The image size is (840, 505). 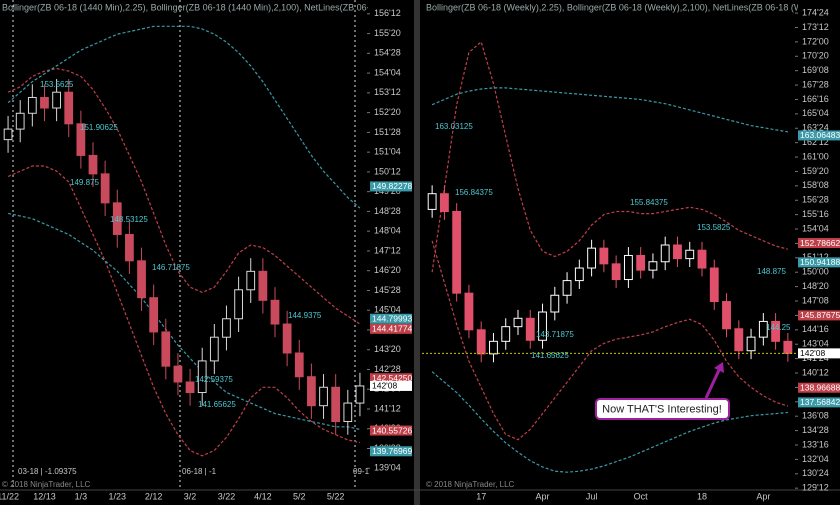 What do you see at coordinates (387, 369) in the screenshot?
I see `y-tick-label: 142'28` at bounding box center [387, 369].